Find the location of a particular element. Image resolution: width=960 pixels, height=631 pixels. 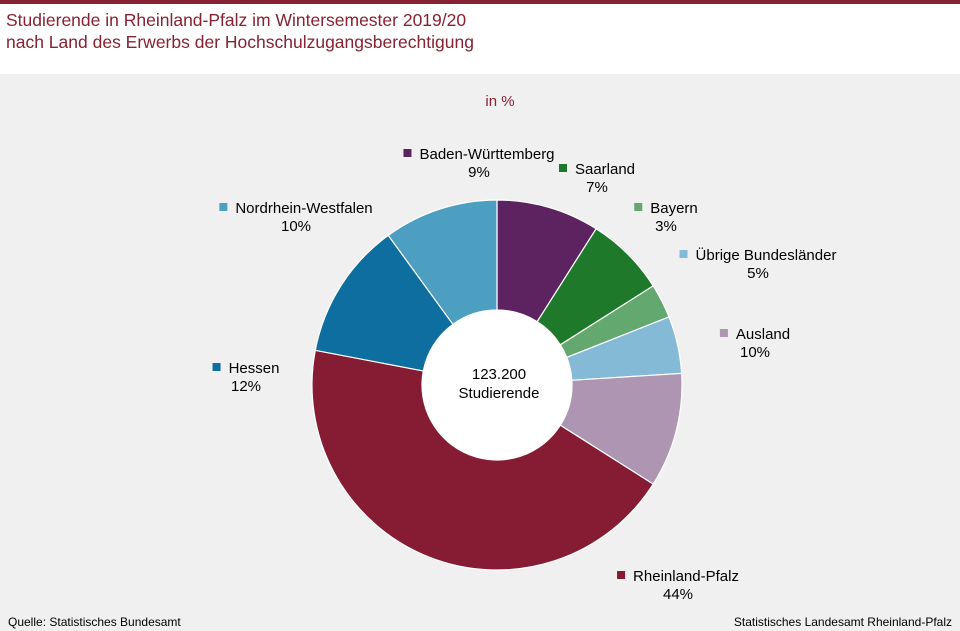

legend-item-rheinland-pfalz: Rheinland-Pfalz 44% is located at coordinates (678, 586).